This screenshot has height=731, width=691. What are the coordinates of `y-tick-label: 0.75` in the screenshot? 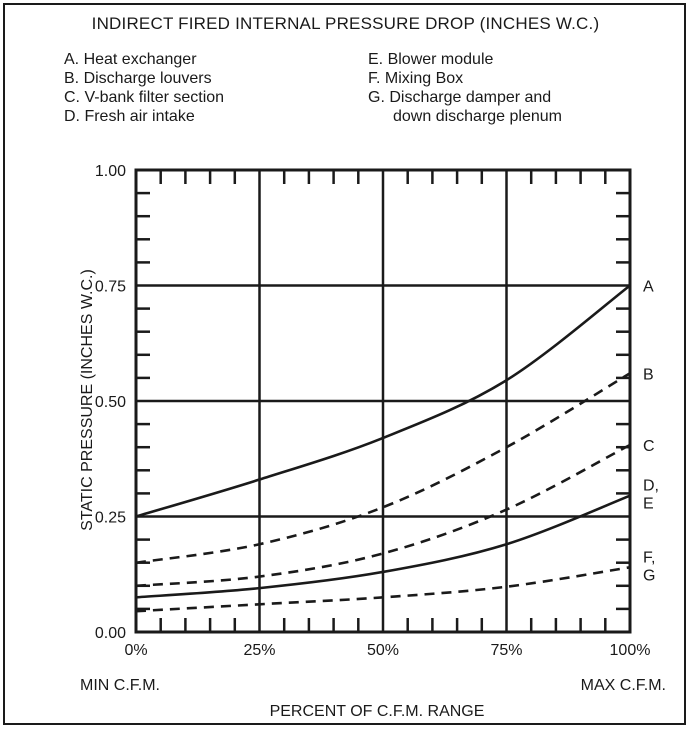 It's located at (110, 287).